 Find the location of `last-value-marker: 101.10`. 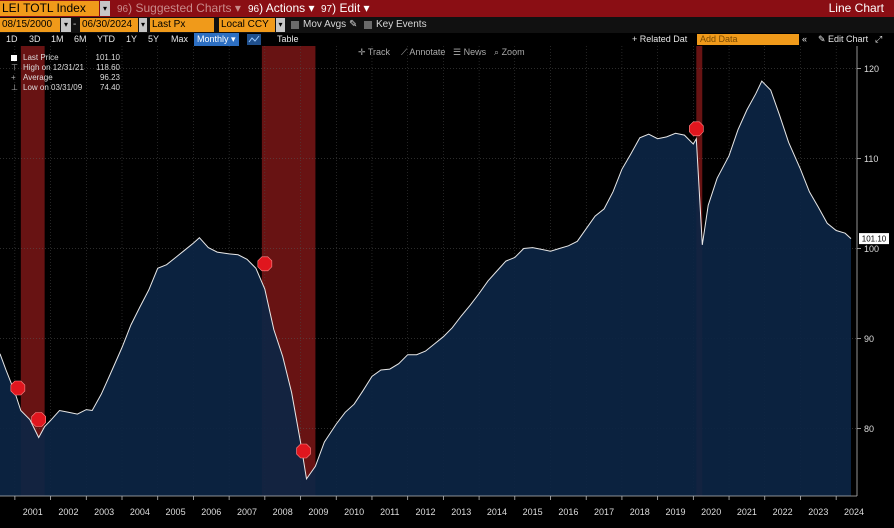

last-value-marker: 101.10 is located at coordinates (874, 239).